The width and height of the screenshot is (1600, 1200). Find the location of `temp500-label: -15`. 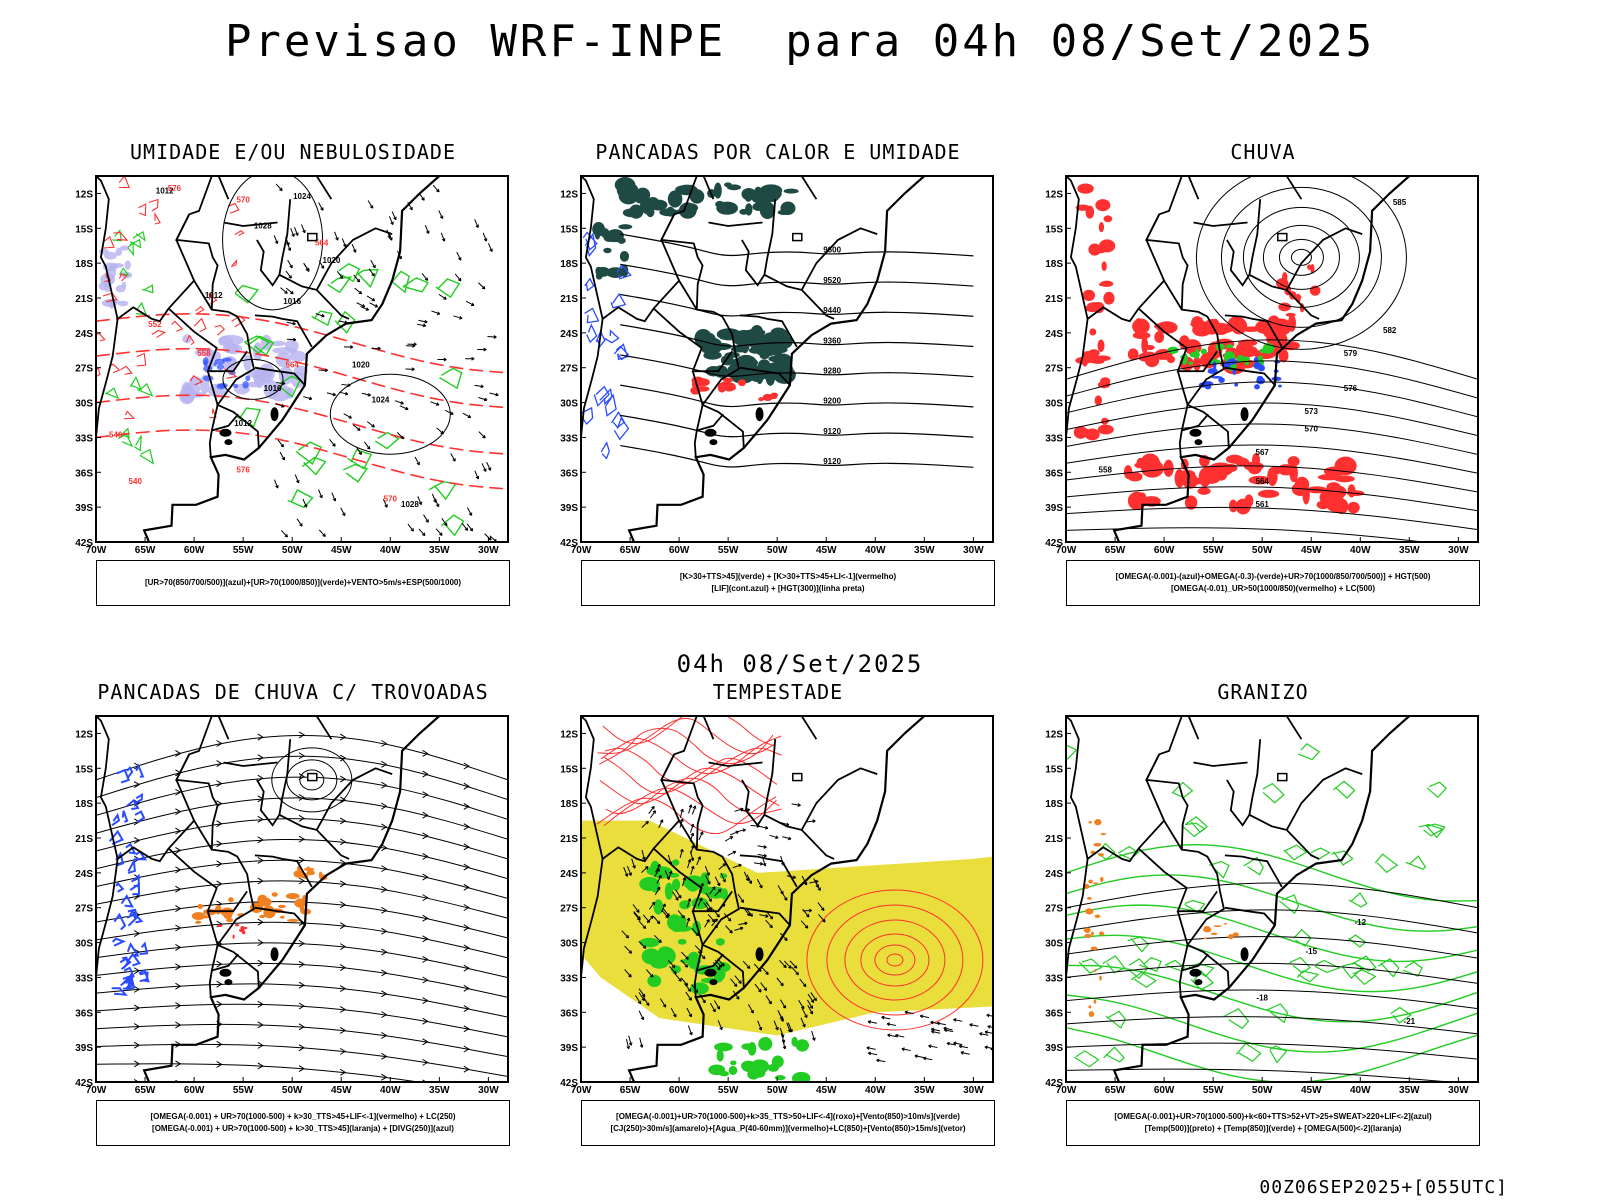

temp500-label: -15 is located at coordinates (1311, 951).